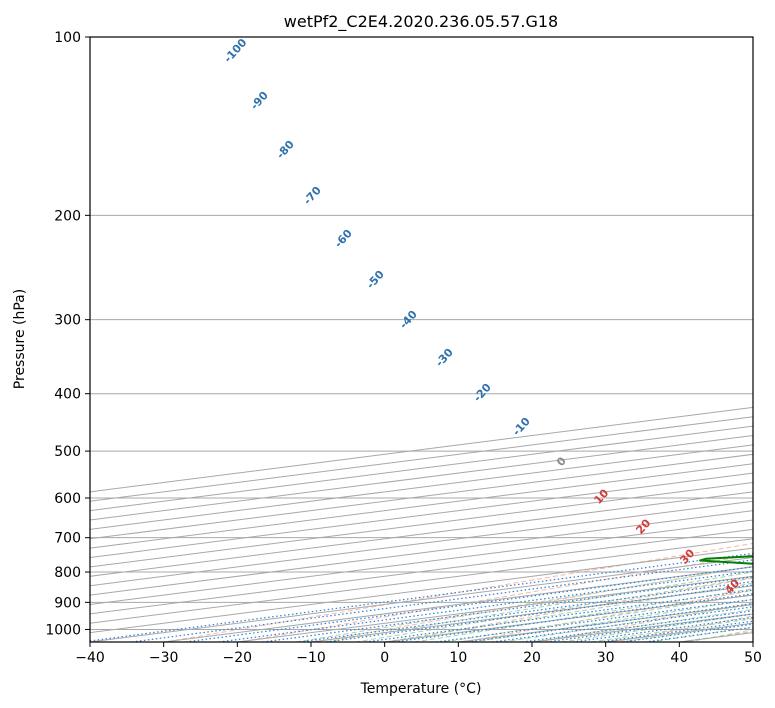 This screenshot has width=775, height=708. What do you see at coordinates (343, 239) in the screenshot?
I see `isotherm-label: -60` at bounding box center [343, 239].